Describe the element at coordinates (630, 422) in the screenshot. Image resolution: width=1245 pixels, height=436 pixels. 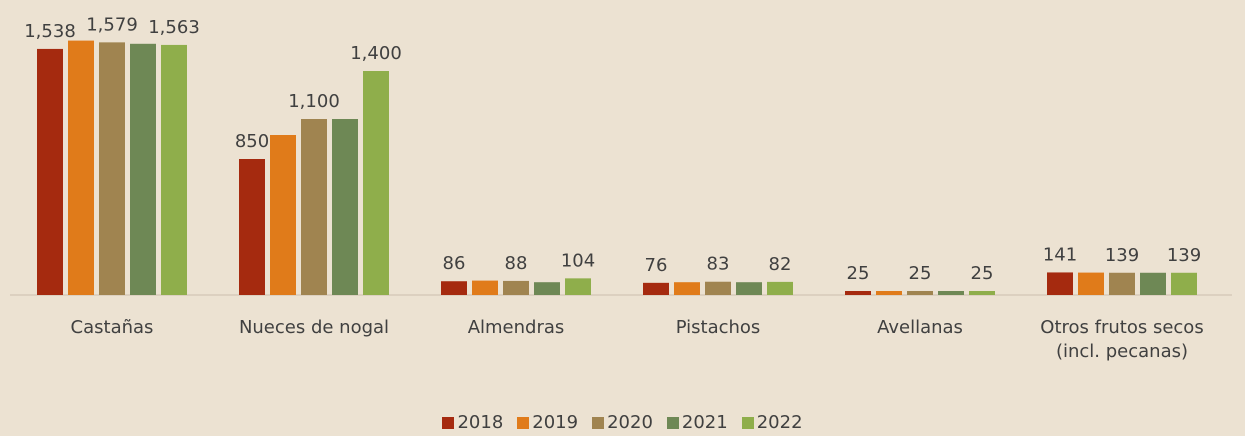
I see `legend-label: 2020` at that location.